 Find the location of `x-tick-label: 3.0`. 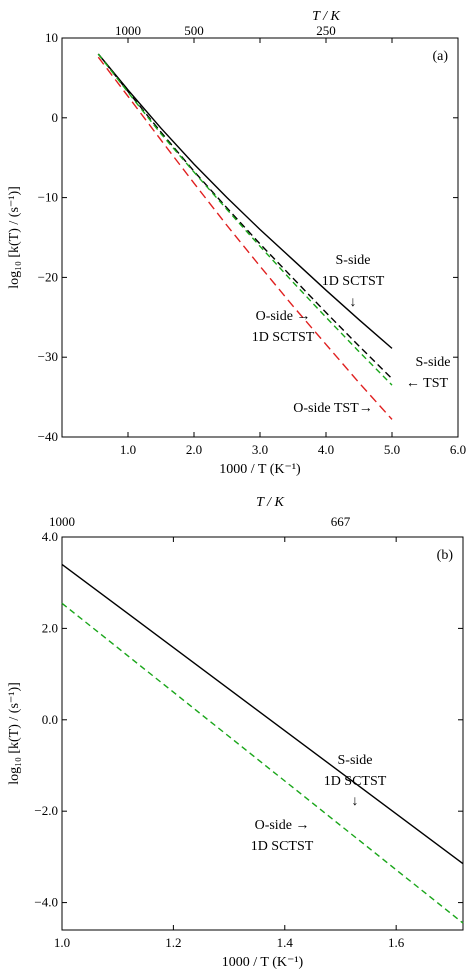

x-tick-label: 3.0 is located at coordinates (260, 449).